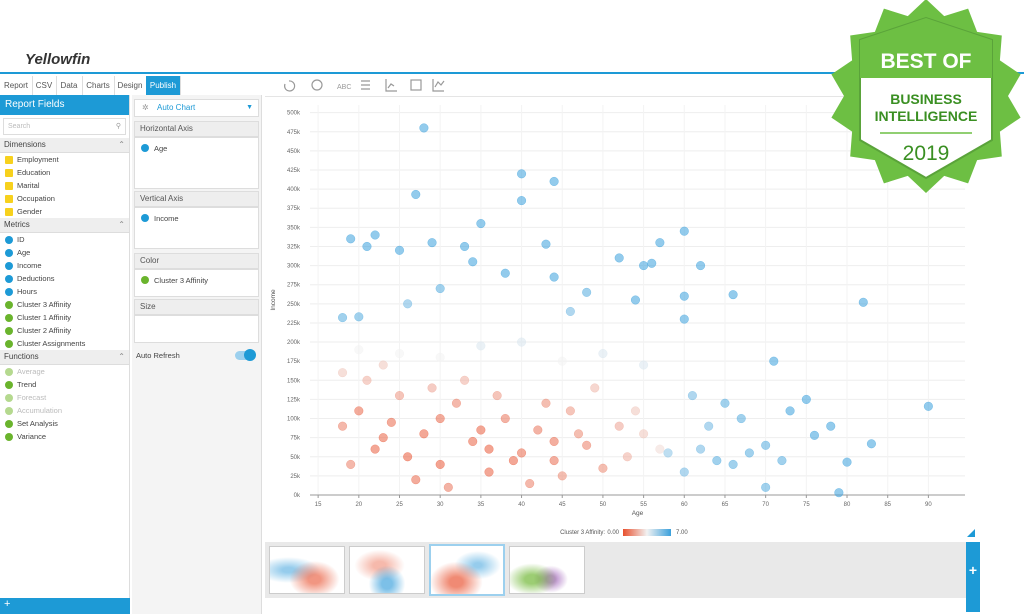 The image size is (1024, 614). Describe the element at coordinates (196, 108) in the screenshot. I see `chart-type-dropdown: ✲ Auto Chart ▼` at that location.